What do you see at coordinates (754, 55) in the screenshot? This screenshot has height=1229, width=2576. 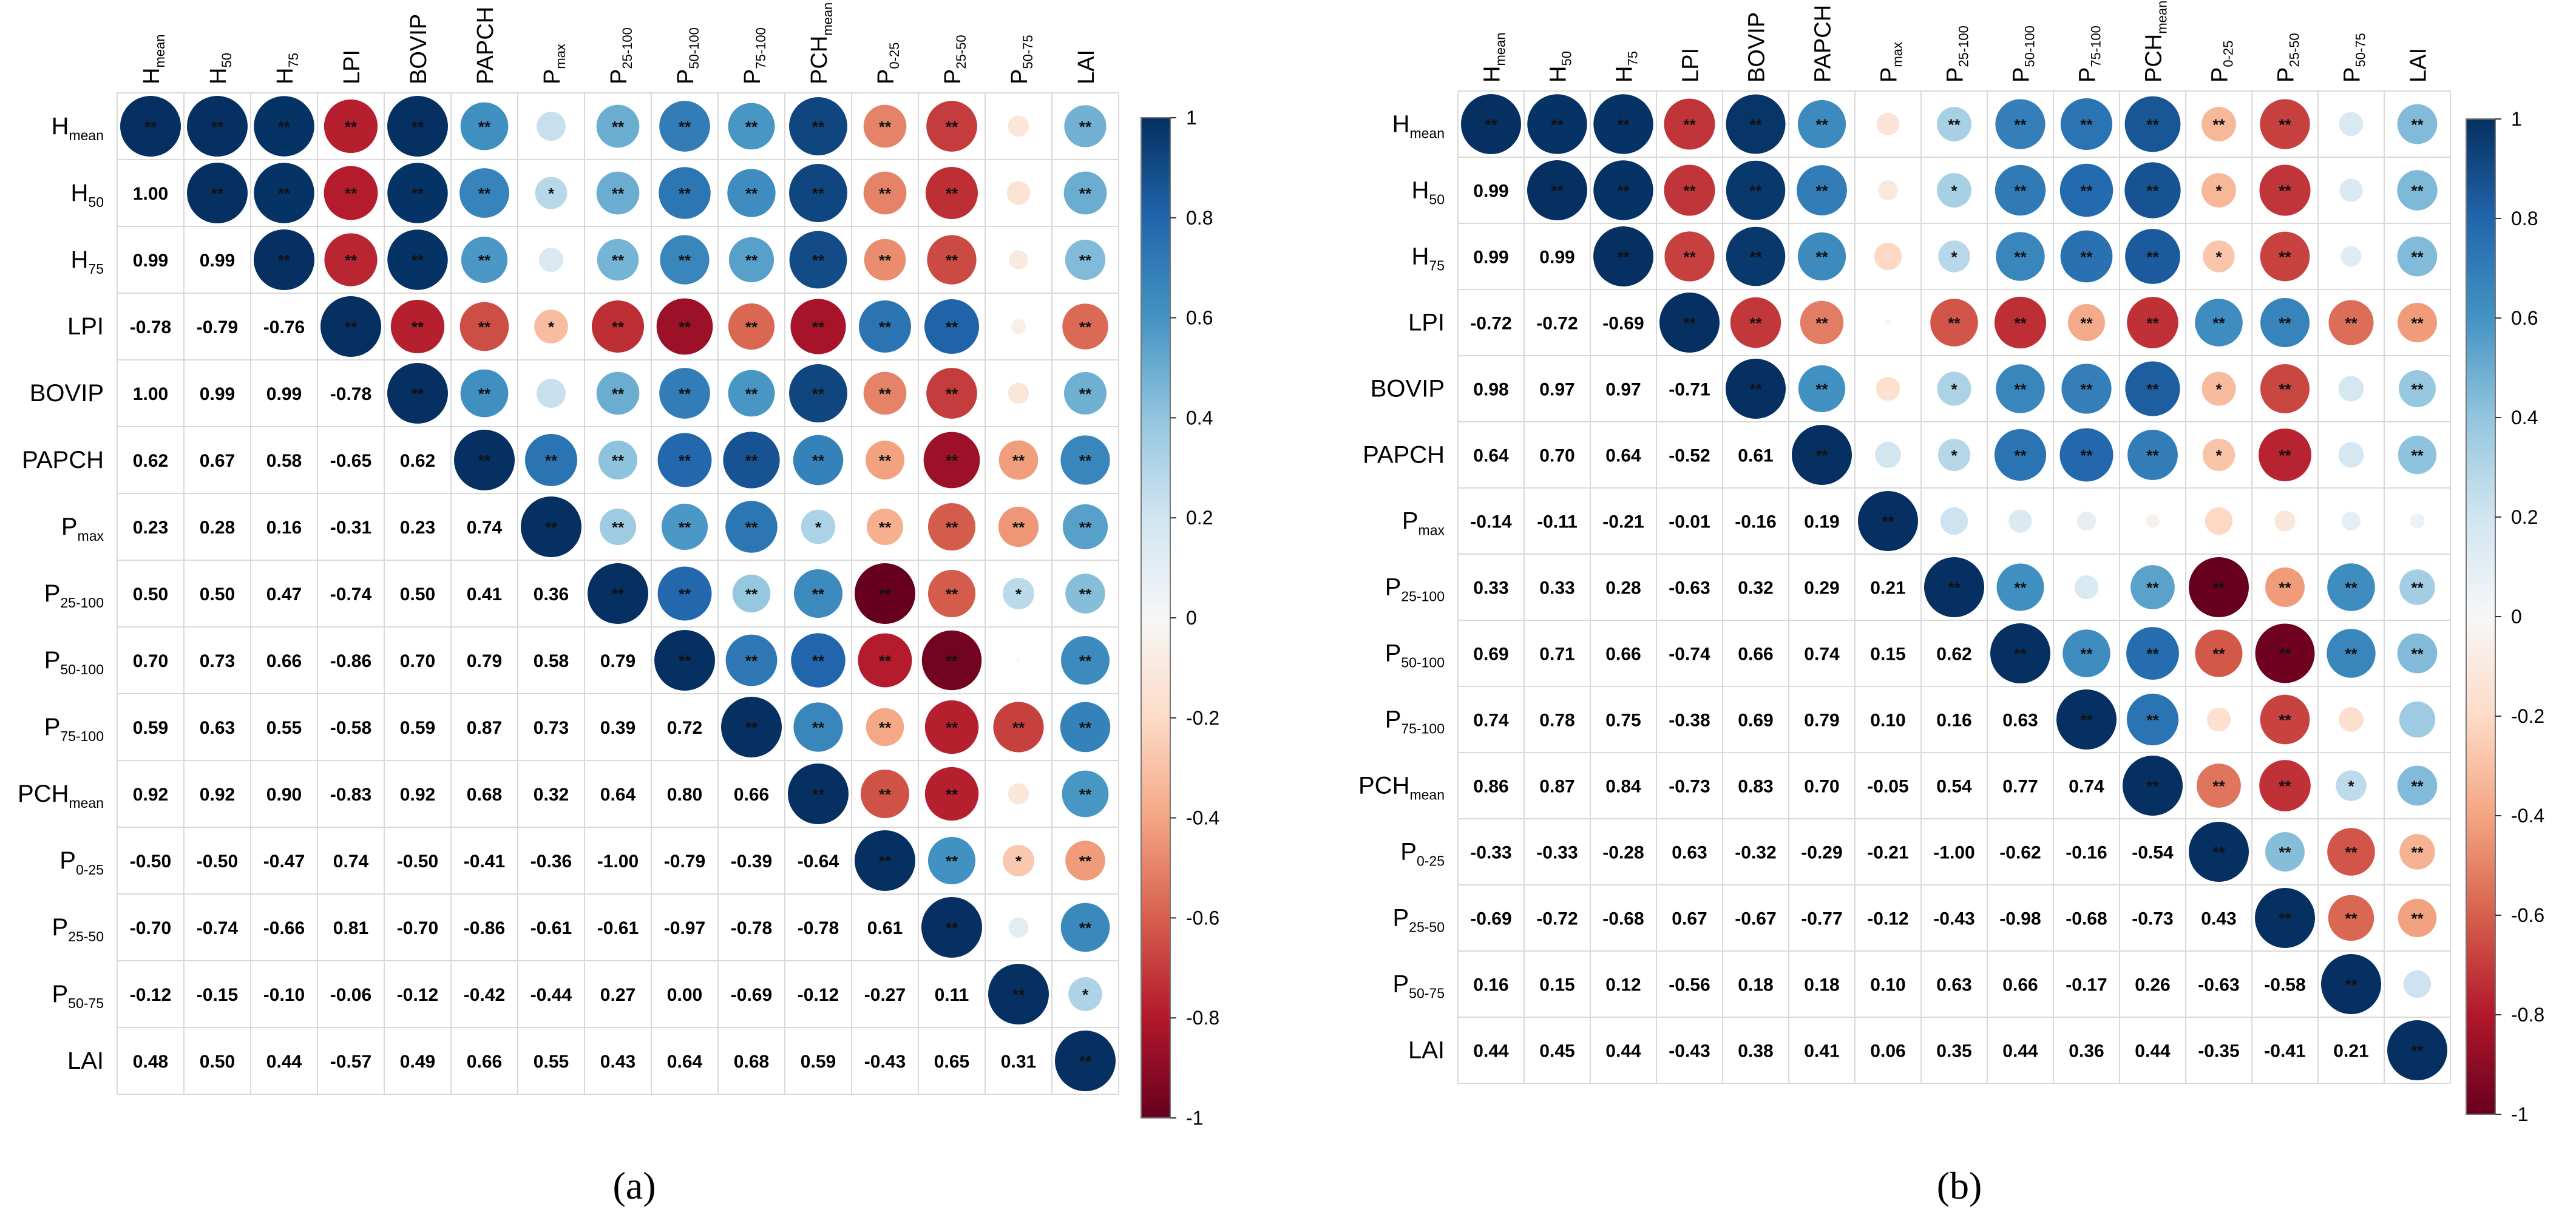 I see `column-label: P75-100` at bounding box center [754, 55].